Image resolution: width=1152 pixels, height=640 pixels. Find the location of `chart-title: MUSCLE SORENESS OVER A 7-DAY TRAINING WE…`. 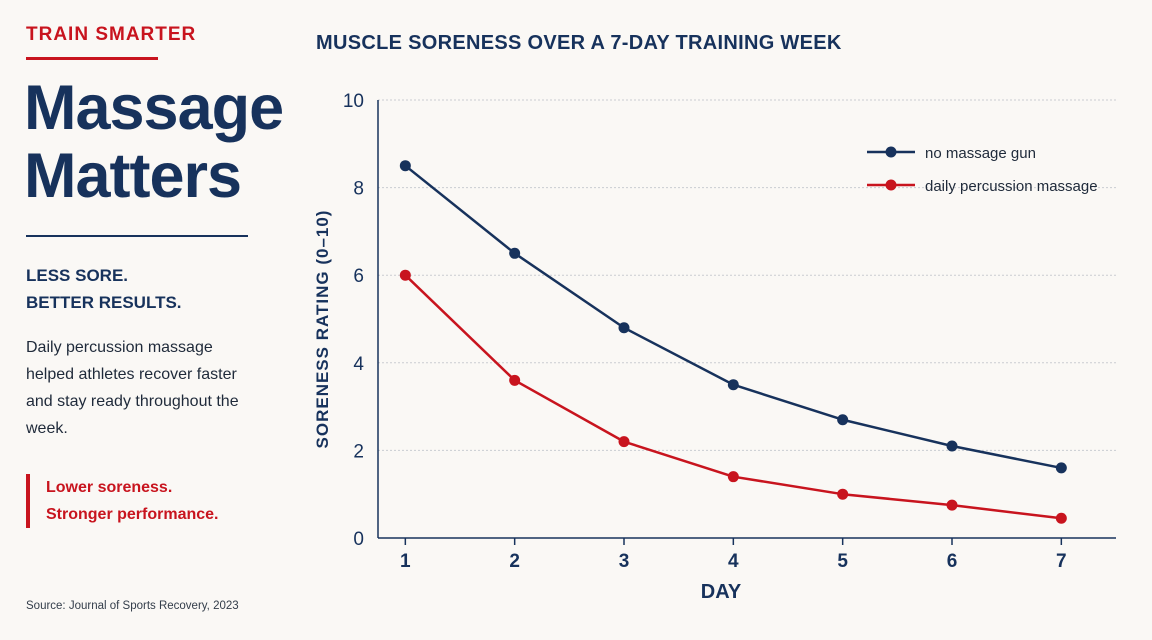

chart-title: MUSCLE SORENESS OVER A 7-DAY TRAINING WE… is located at coordinates (579, 43).